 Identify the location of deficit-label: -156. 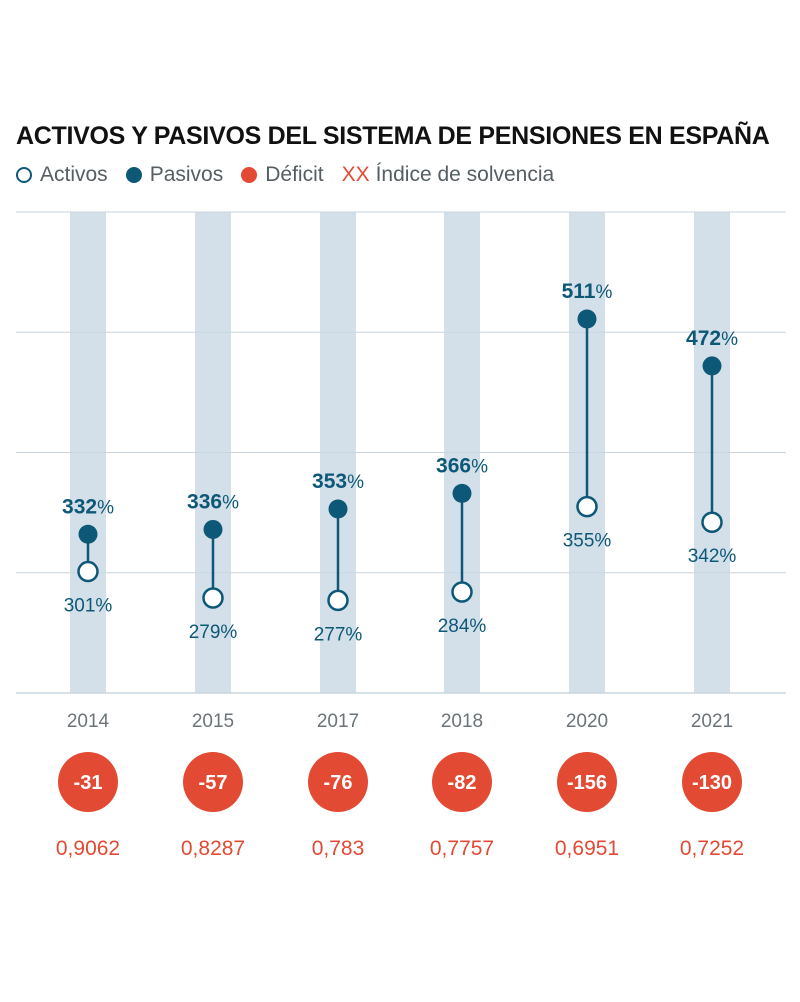
(587, 783).